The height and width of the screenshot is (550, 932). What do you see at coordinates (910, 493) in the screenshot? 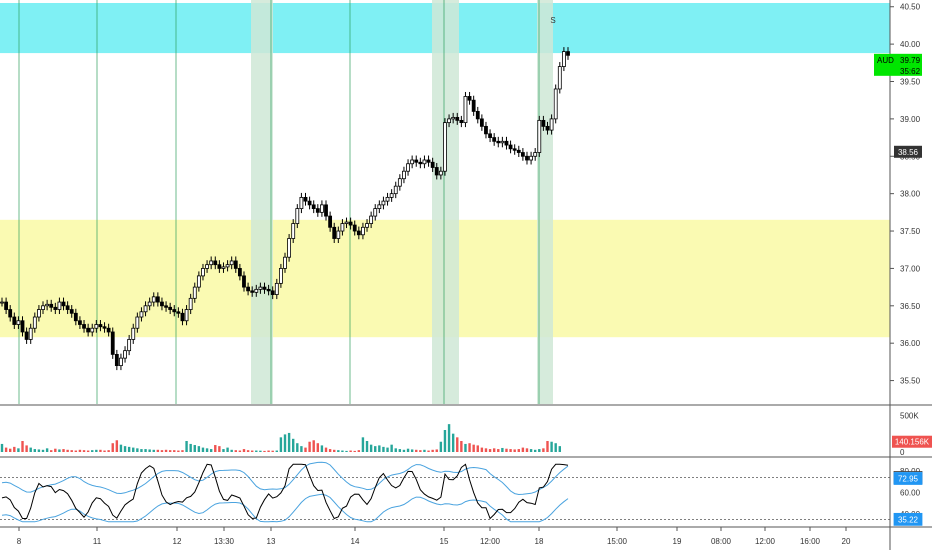
I see `osc-tick-1: 60.00` at bounding box center [910, 493].